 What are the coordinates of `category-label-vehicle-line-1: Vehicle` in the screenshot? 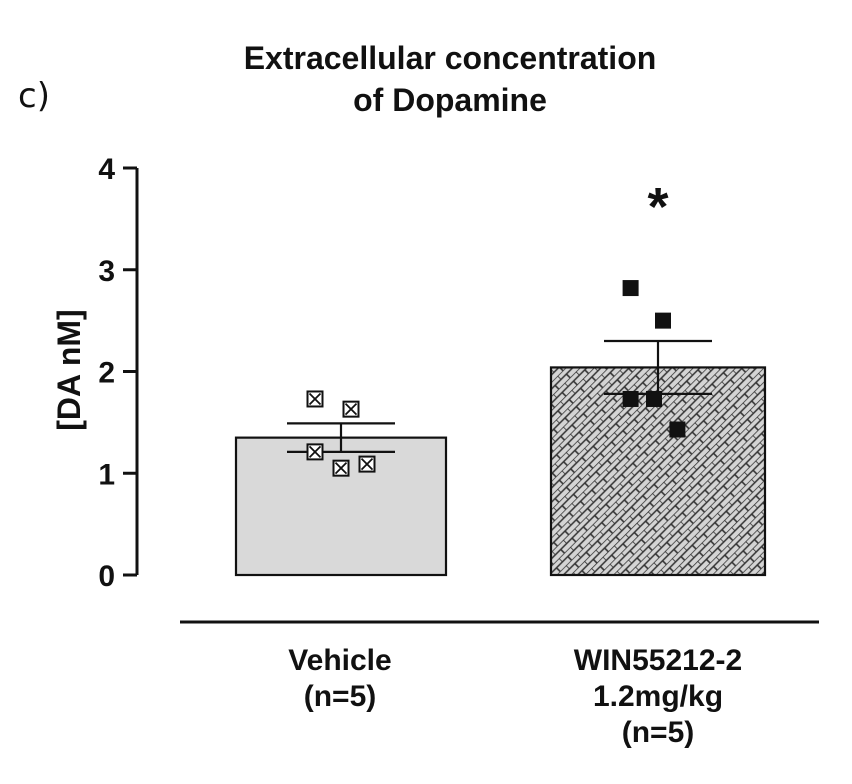 It's located at (340, 660).